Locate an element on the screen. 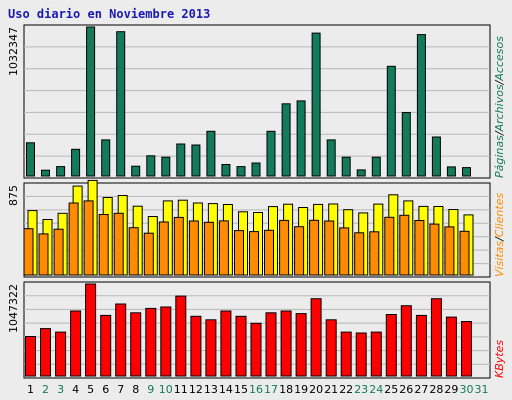 This screenshot has width=512, height=400. x-tick-label-day-26: 26 is located at coordinates (406, 389).